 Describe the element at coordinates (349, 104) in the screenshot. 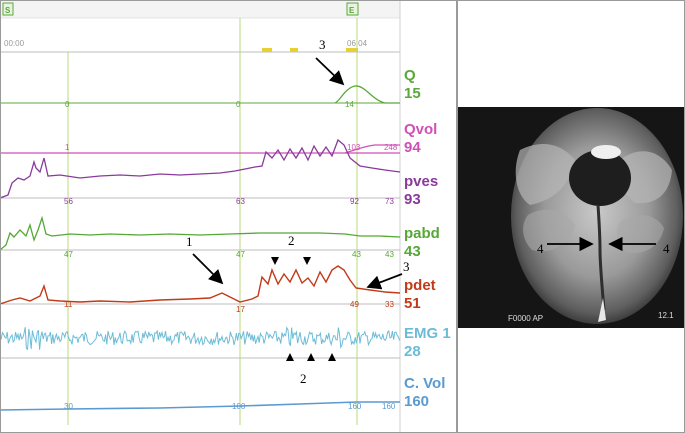

I see `q-baseline-value: 14` at that location.